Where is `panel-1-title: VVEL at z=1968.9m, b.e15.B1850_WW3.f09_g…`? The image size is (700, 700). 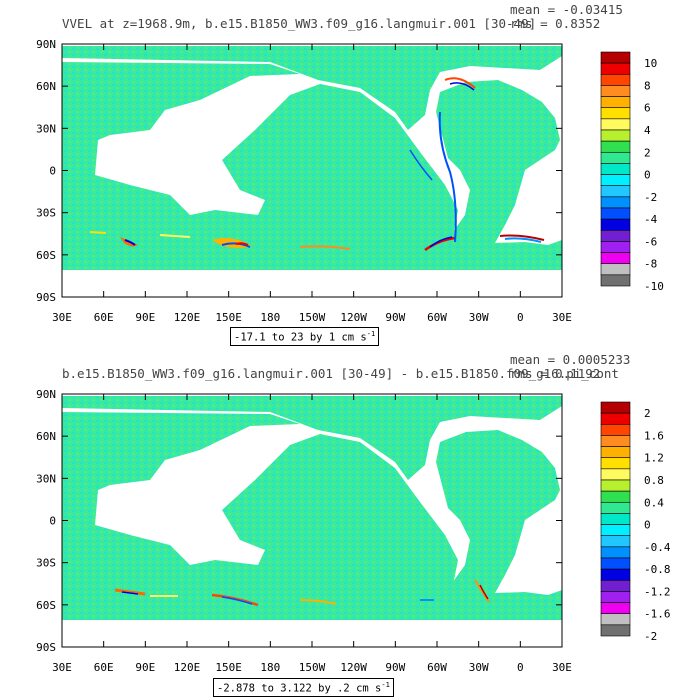
panel-1-title: VVEL at z=1968.9m, b.e15.B1850_WW3.f09_g… is located at coordinates (299, 23).